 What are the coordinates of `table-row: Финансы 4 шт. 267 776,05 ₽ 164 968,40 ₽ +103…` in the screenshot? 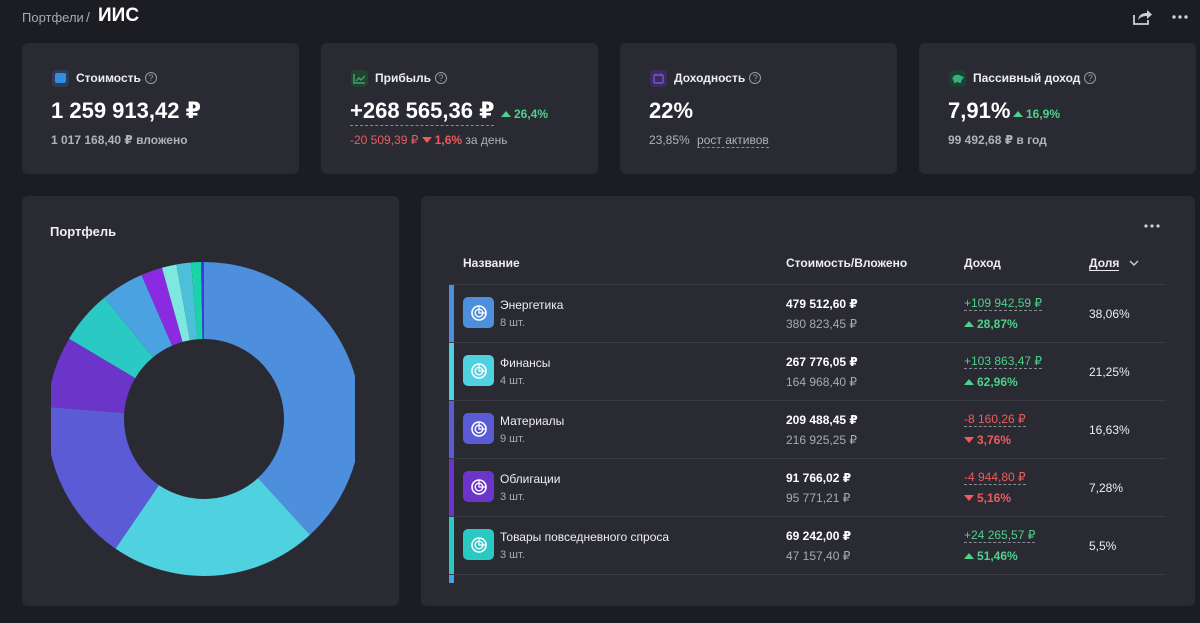 It's located at (807, 372).